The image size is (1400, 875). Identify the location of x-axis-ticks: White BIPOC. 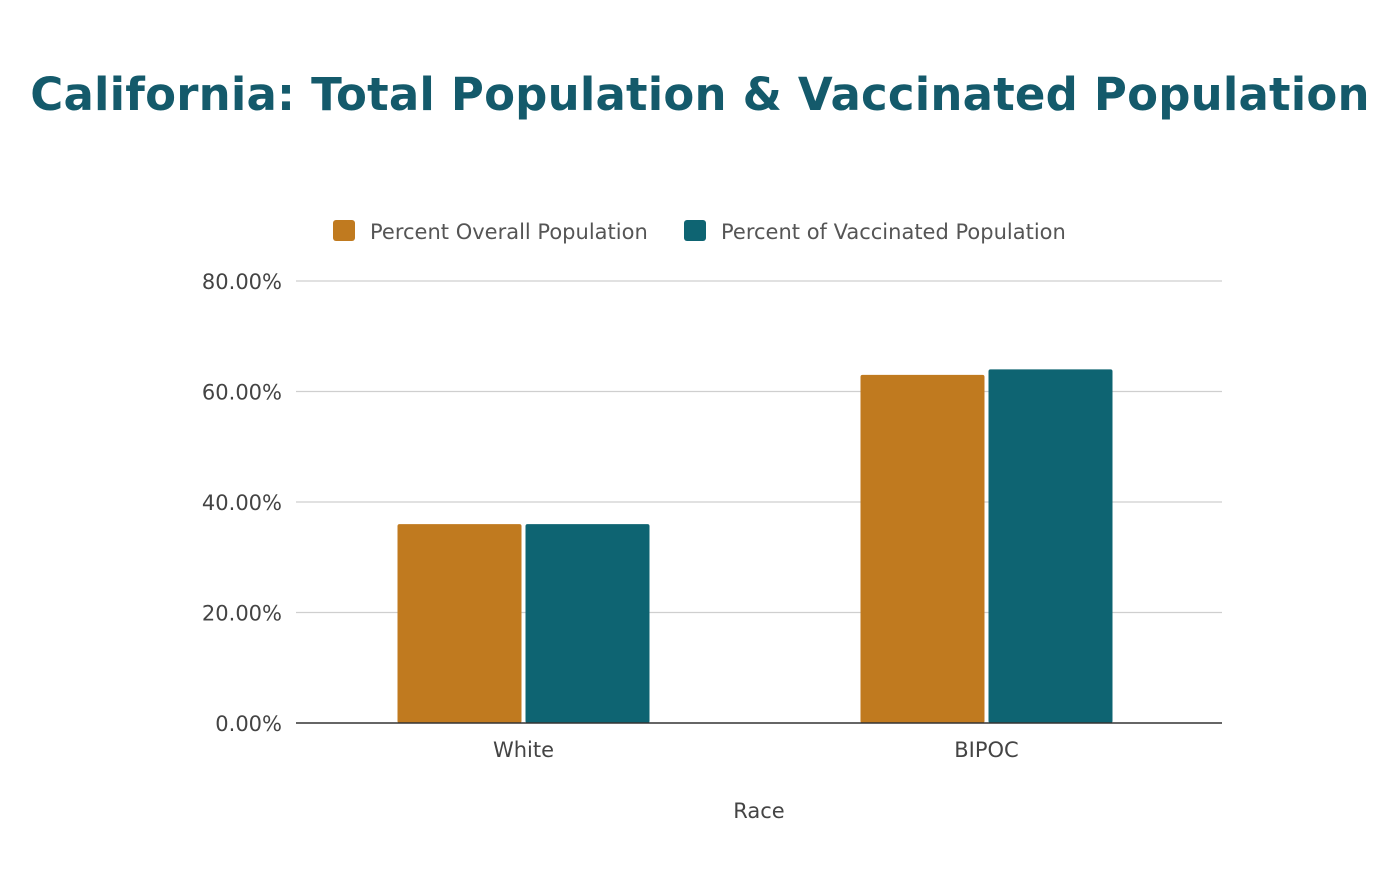
(756, 750).